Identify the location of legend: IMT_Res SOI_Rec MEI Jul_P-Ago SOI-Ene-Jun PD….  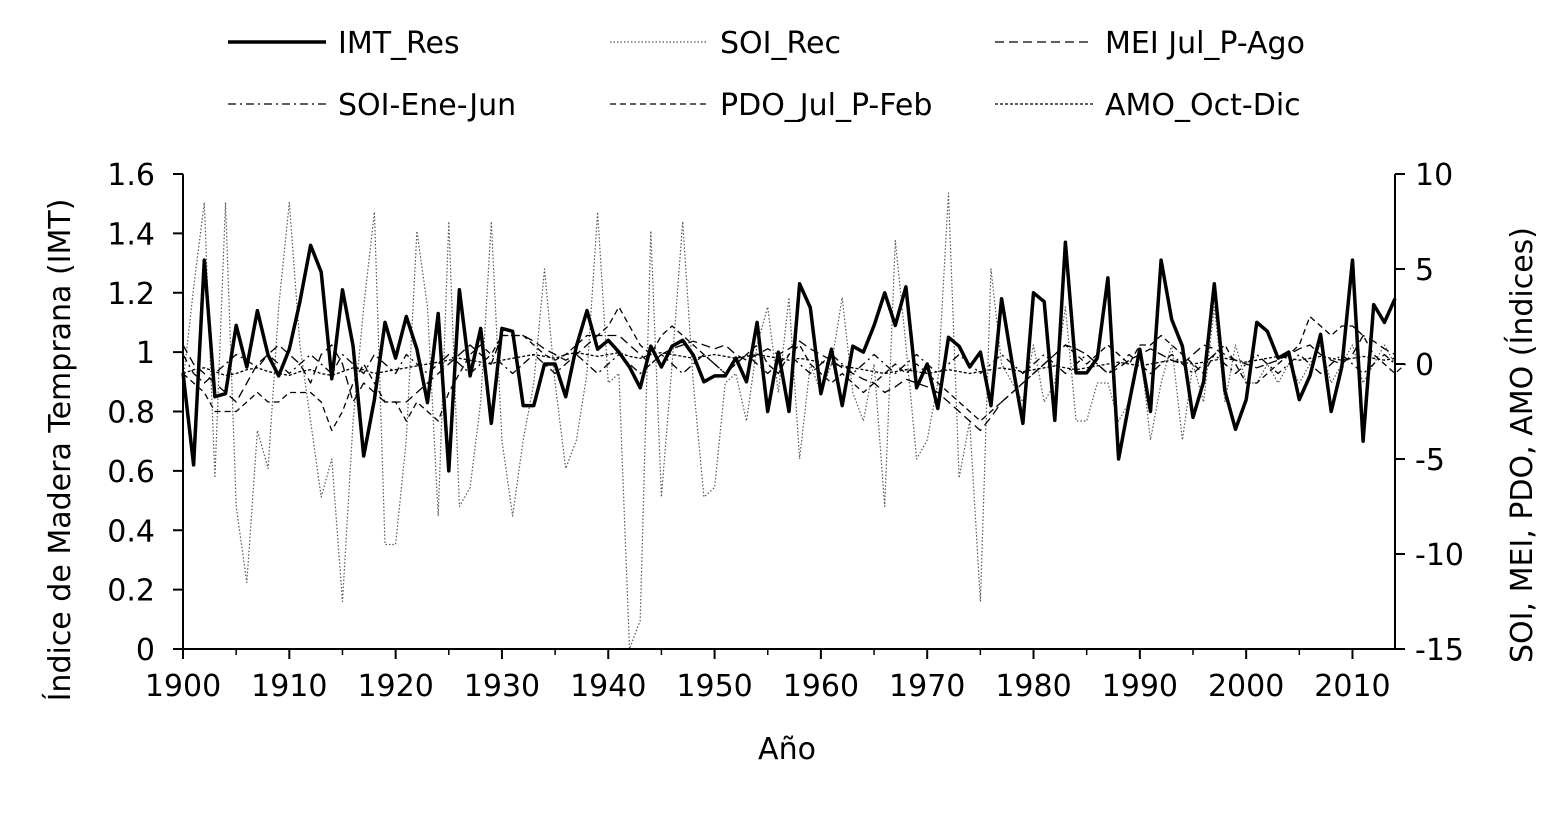
(766, 74).